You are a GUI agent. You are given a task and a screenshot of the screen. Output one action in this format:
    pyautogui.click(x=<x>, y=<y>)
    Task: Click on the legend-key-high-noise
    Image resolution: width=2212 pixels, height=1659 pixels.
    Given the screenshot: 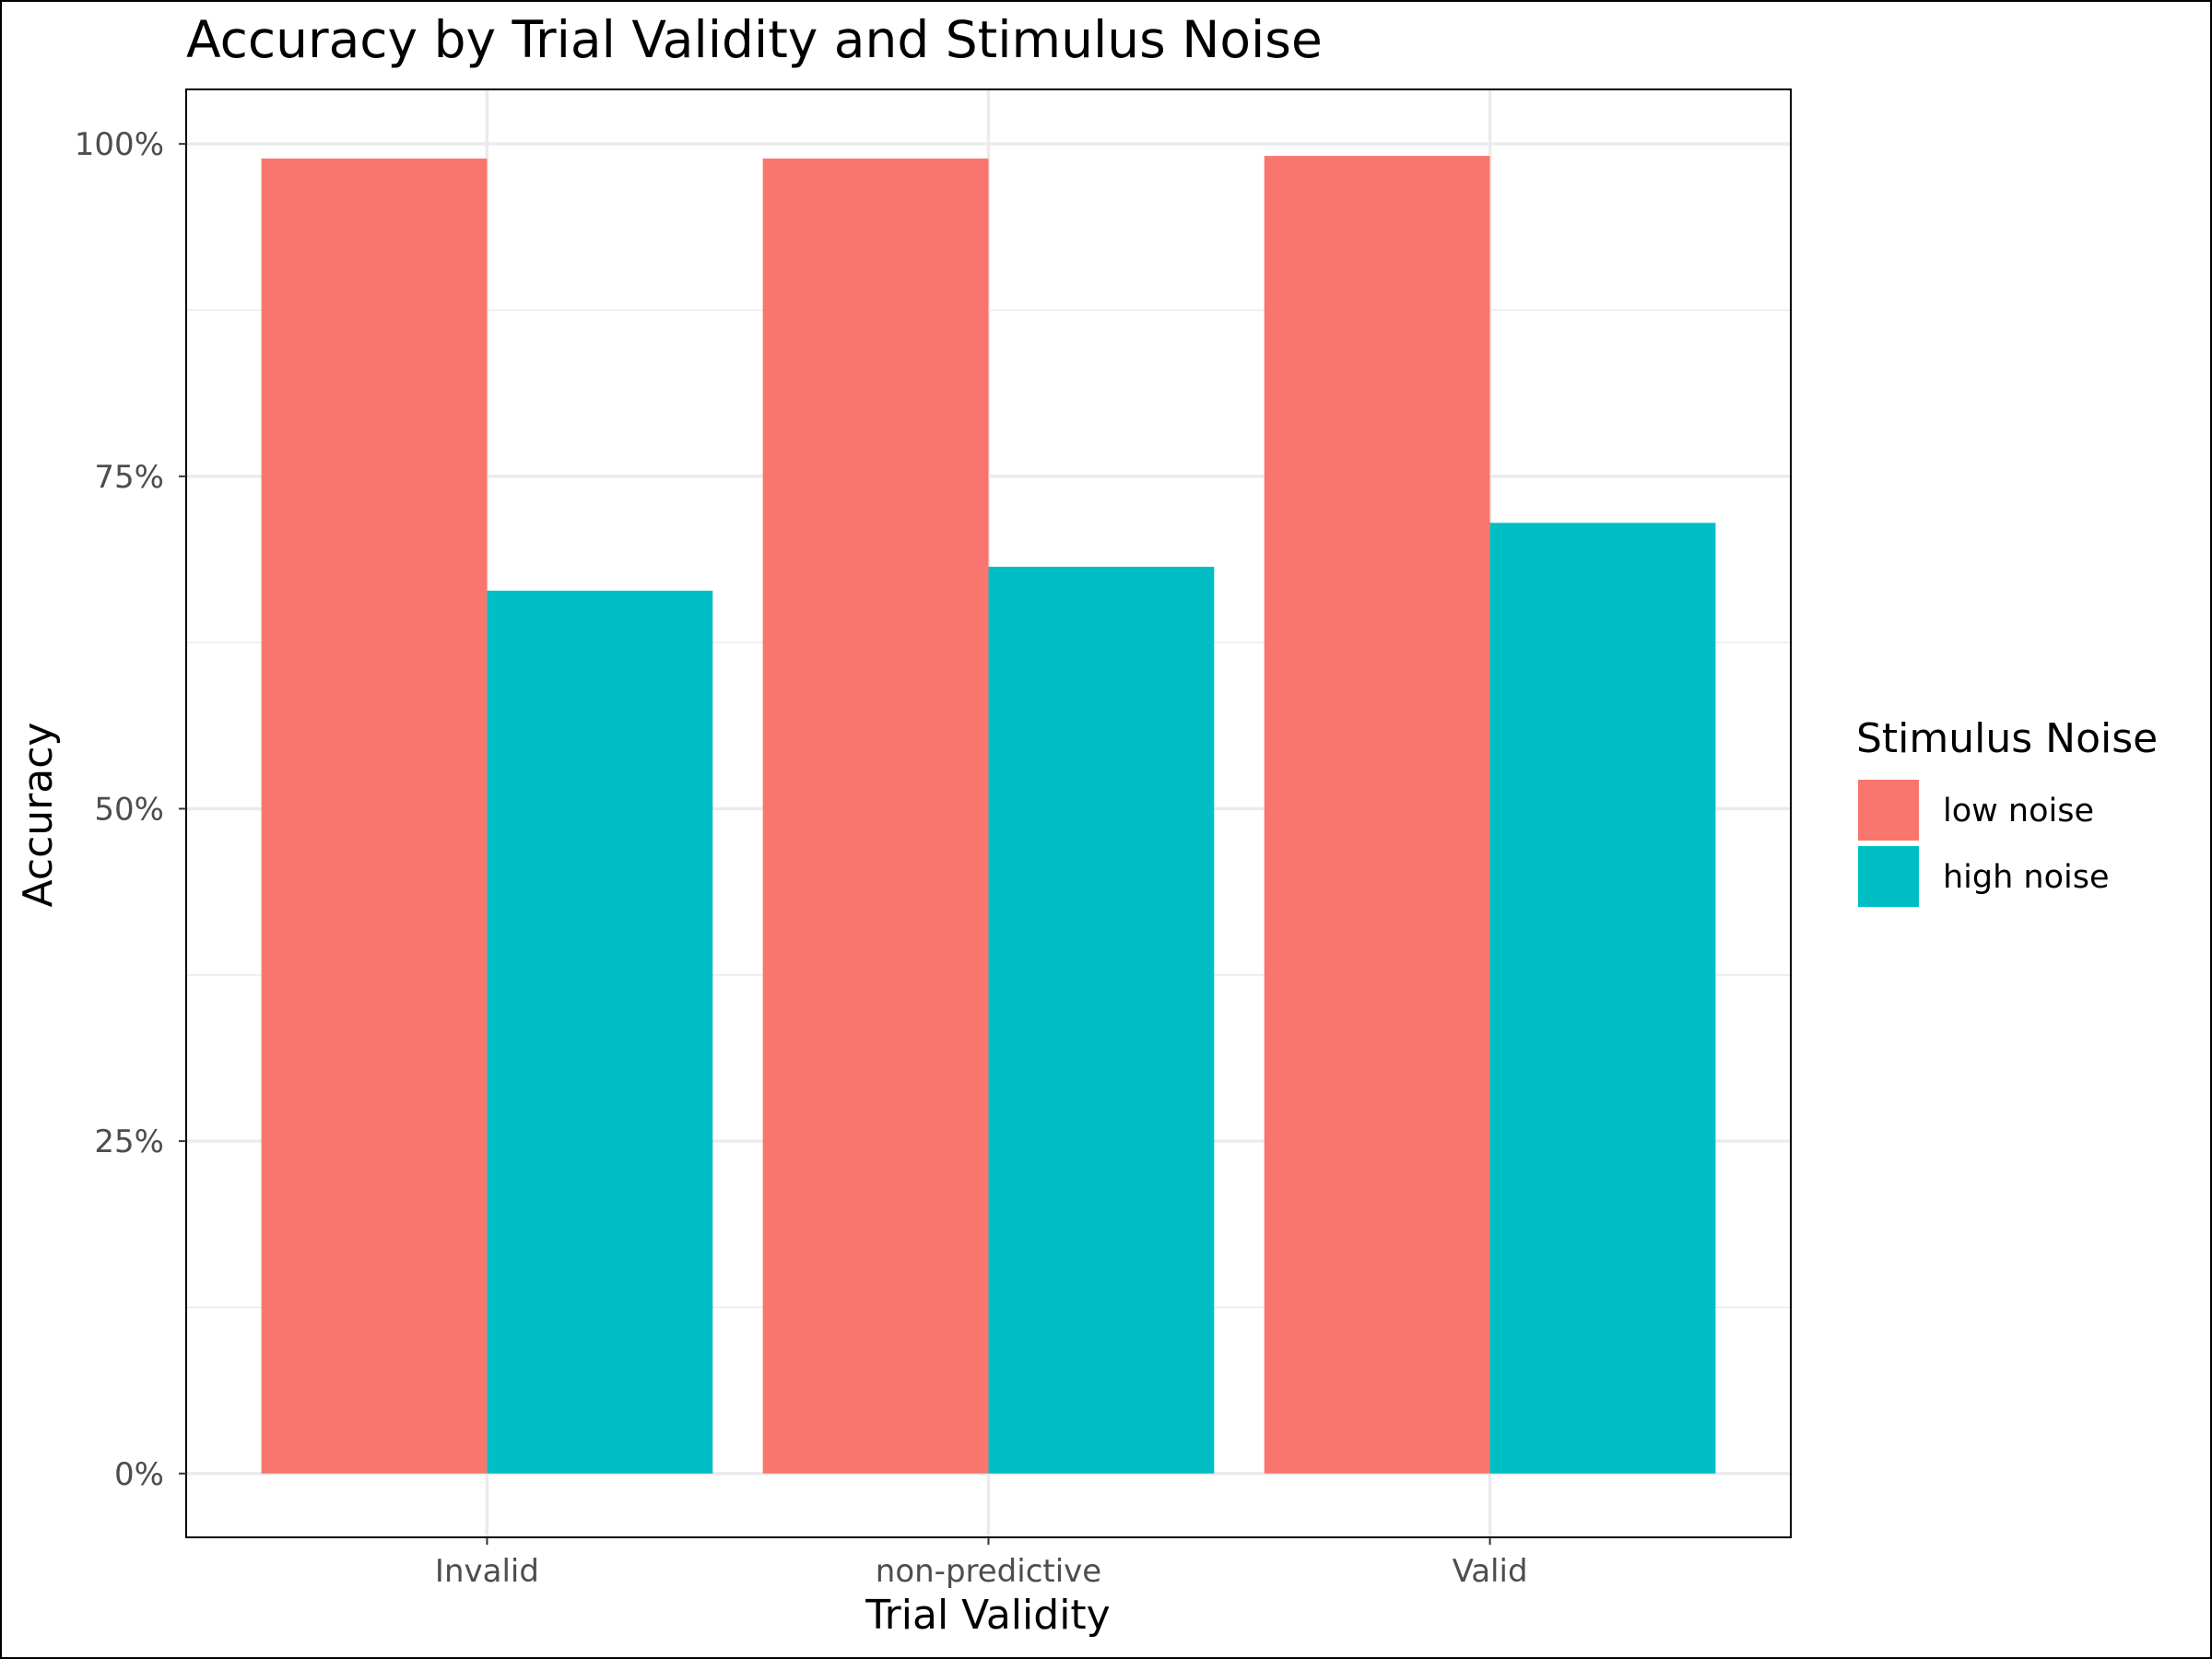 What is the action you would take?
    pyautogui.click(x=1888, y=876)
    